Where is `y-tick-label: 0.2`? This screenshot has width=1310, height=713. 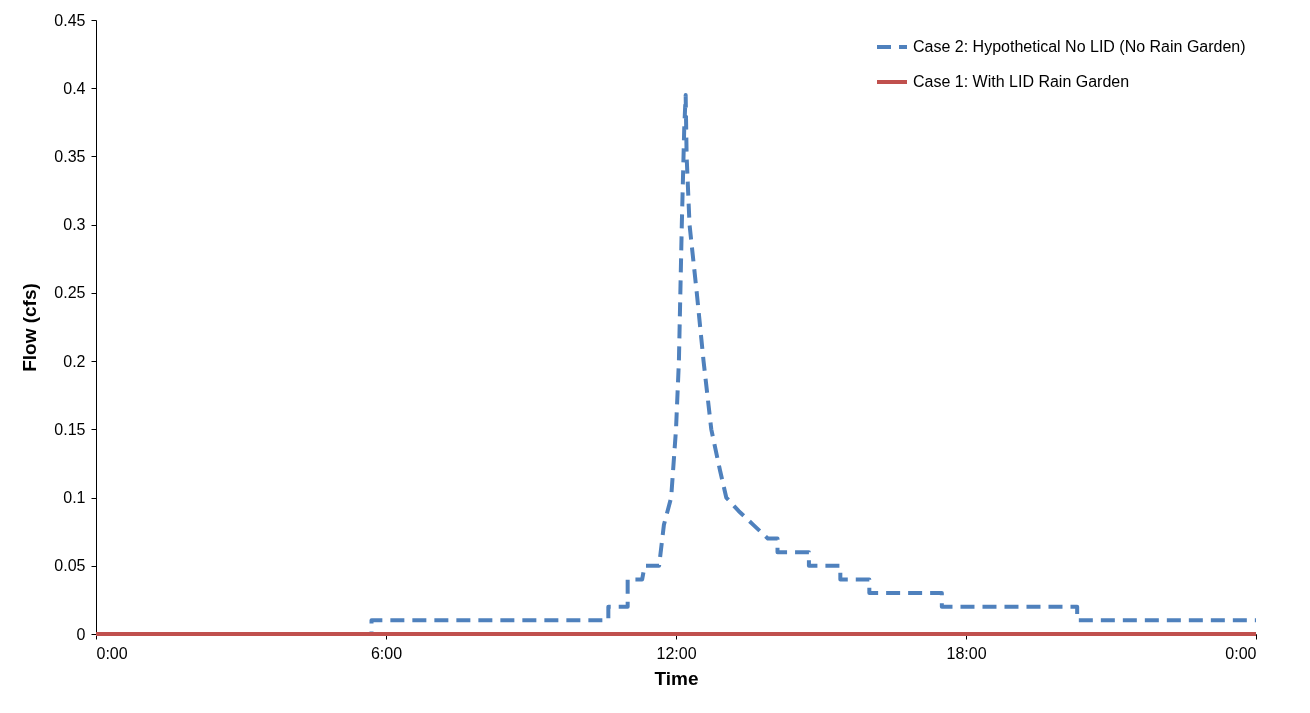 y-tick-label: 0.2 is located at coordinates (74, 361).